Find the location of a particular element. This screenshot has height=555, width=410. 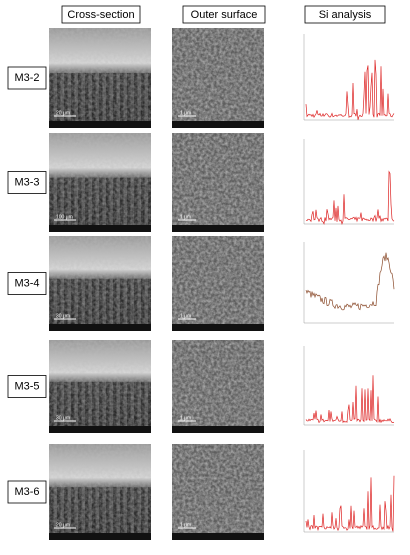

column-header: Cross-section is located at coordinates (100, 15).